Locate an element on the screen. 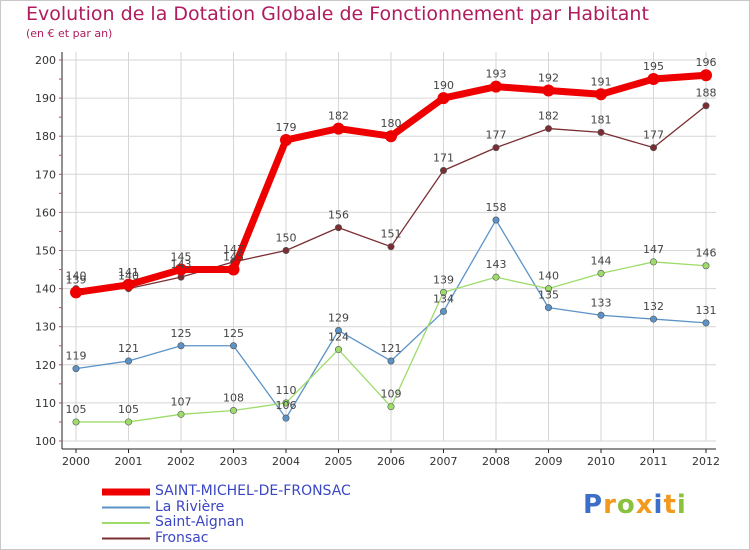 The height and width of the screenshot is (550, 750). data-label-fronsac: 171 is located at coordinates (443, 157).